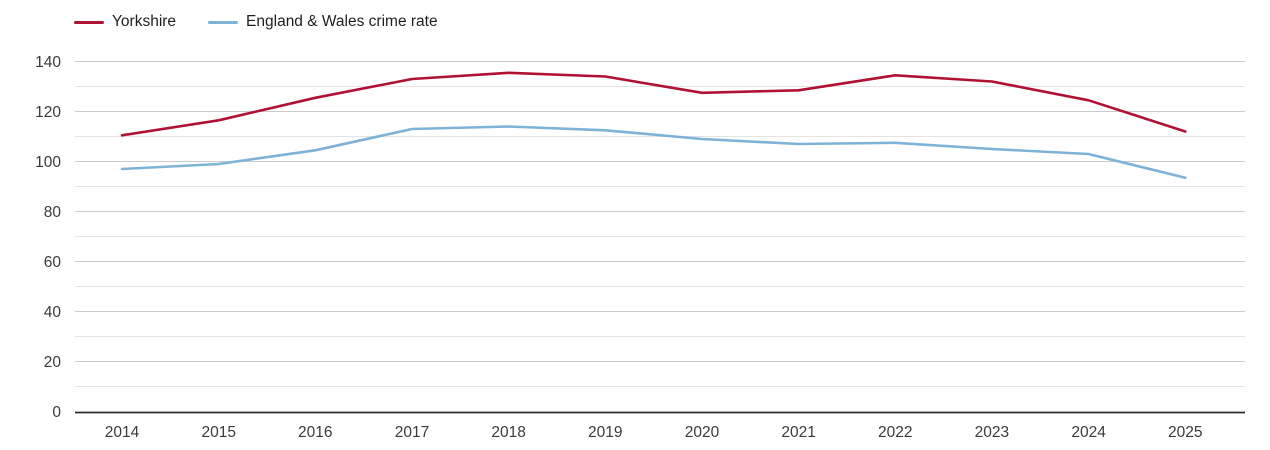  What do you see at coordinates (122, 432) in the screenshot?
I see `x-tick-label-2014: 2014` at bounding box center [122, 432].